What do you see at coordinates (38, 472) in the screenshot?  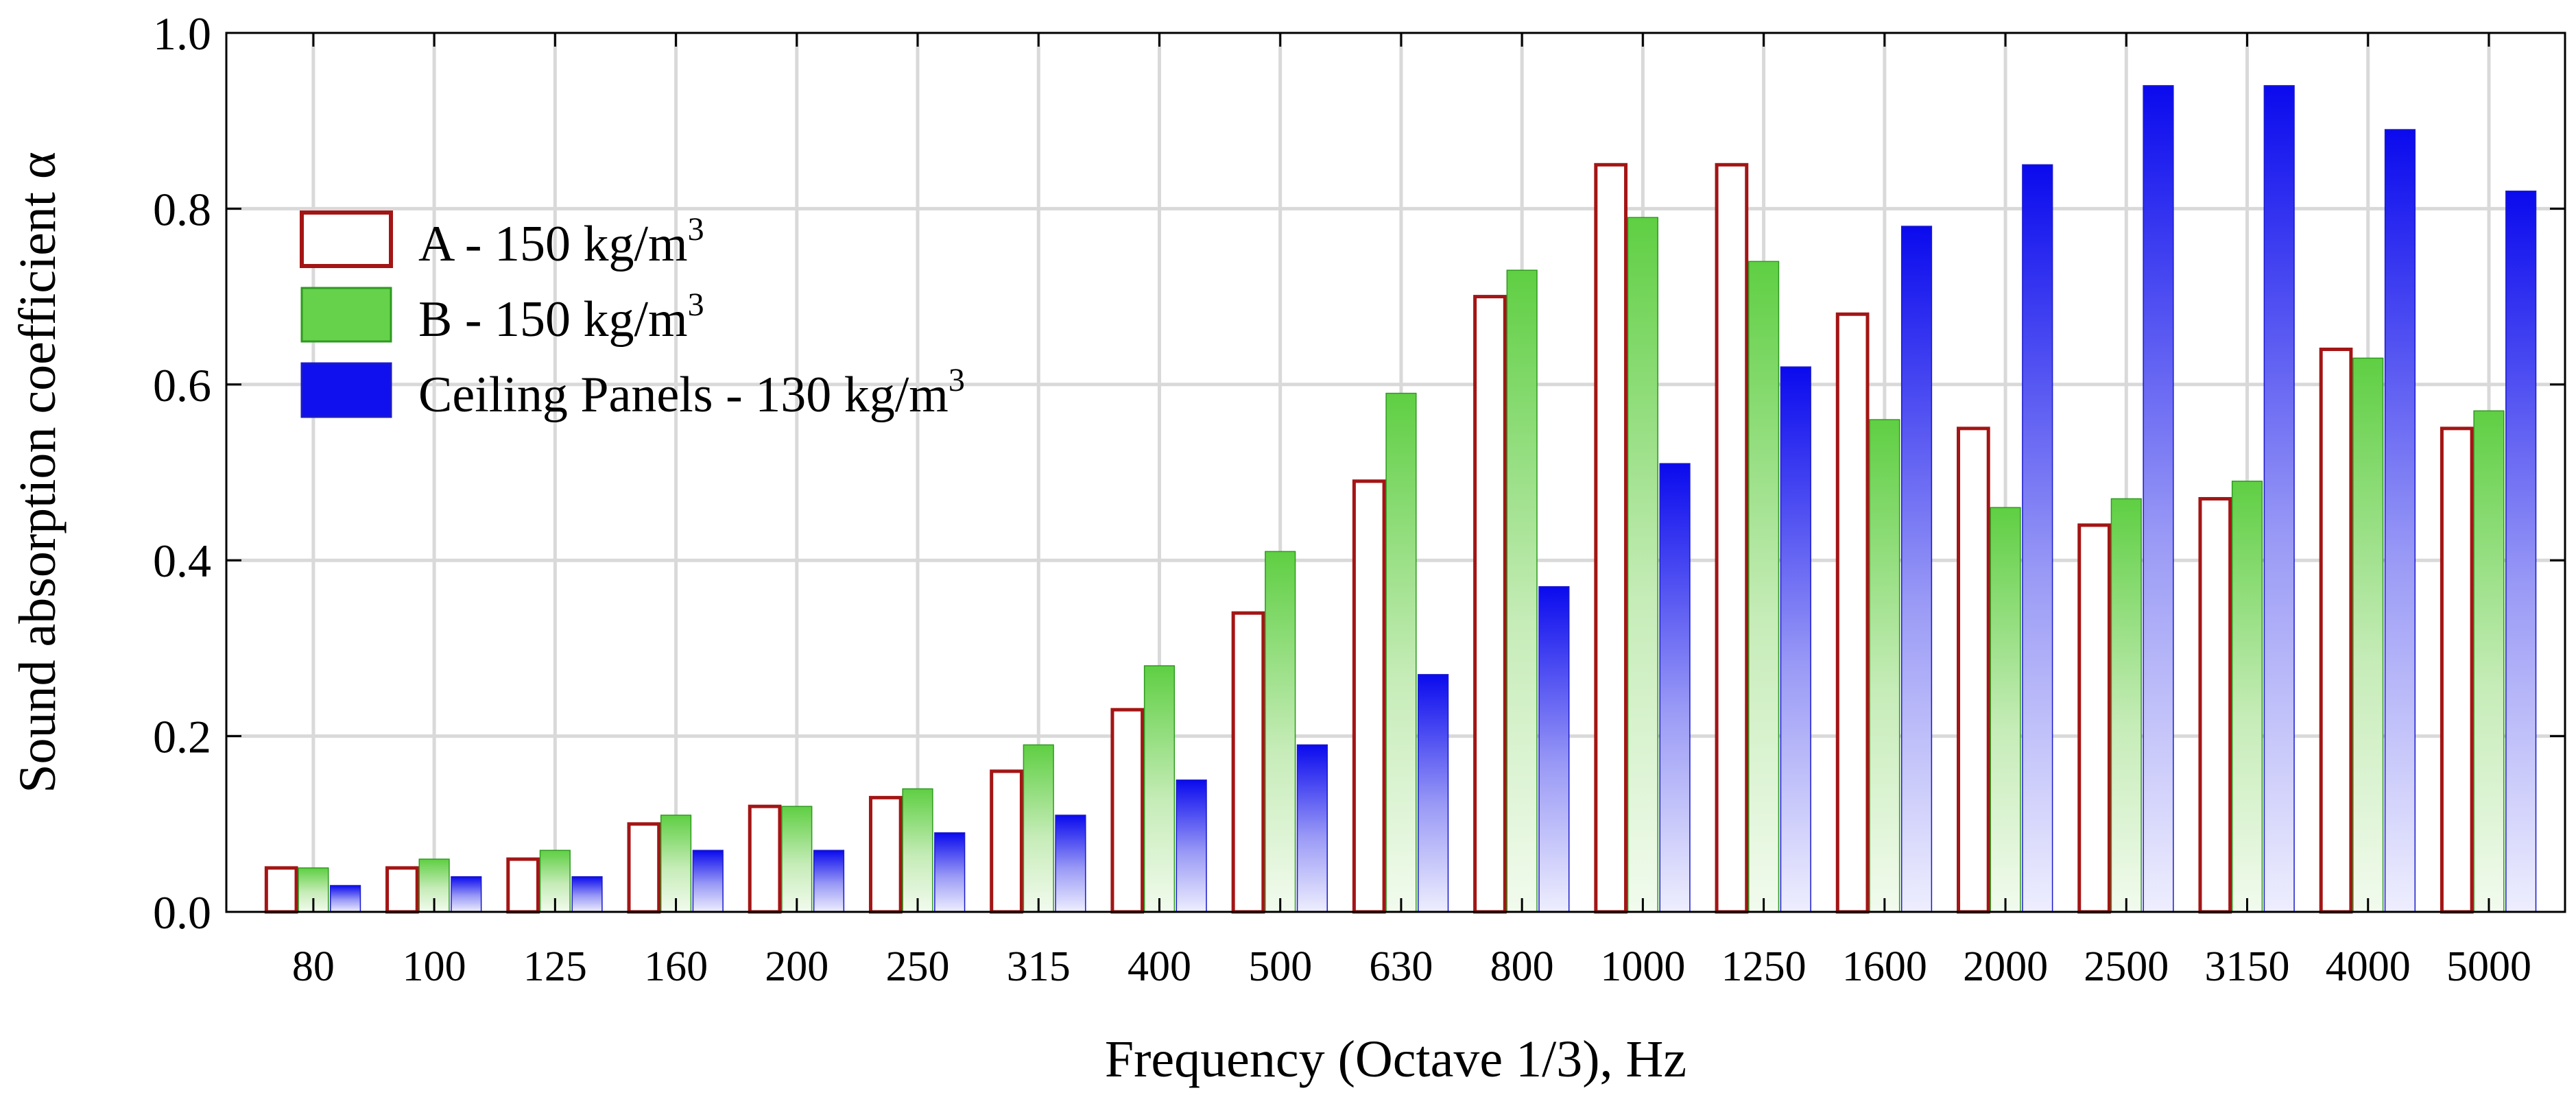 I see `y-axis-title: Sound absorption coefficient α` at bounding box center [38, 472].